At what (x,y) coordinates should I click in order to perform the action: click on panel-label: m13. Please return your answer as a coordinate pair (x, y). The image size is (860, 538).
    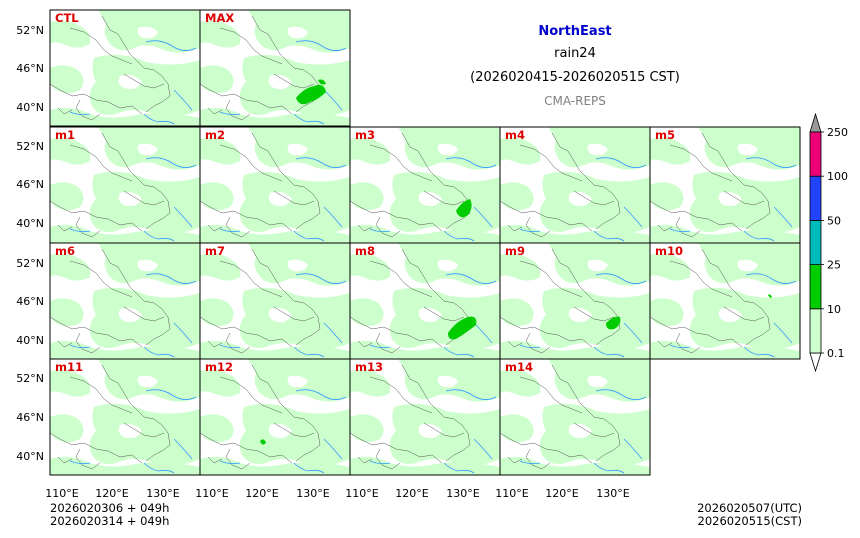
    Looking at the image, I should click on (369, 367).